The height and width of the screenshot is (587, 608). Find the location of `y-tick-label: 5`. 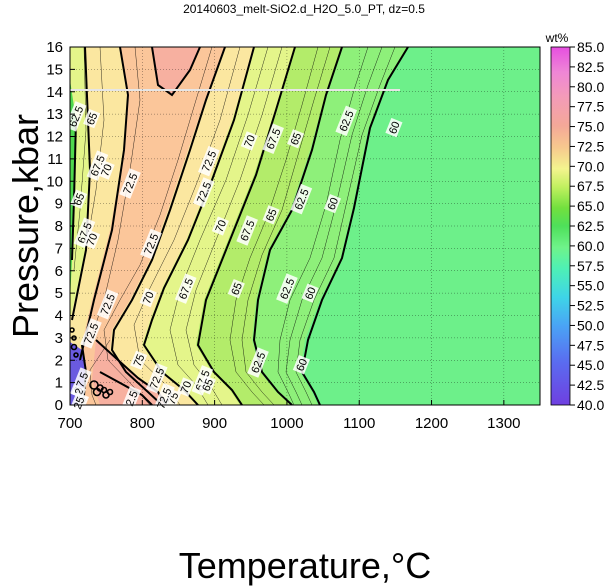

y-tick-label: 5 is located at coordinates (59, 293).